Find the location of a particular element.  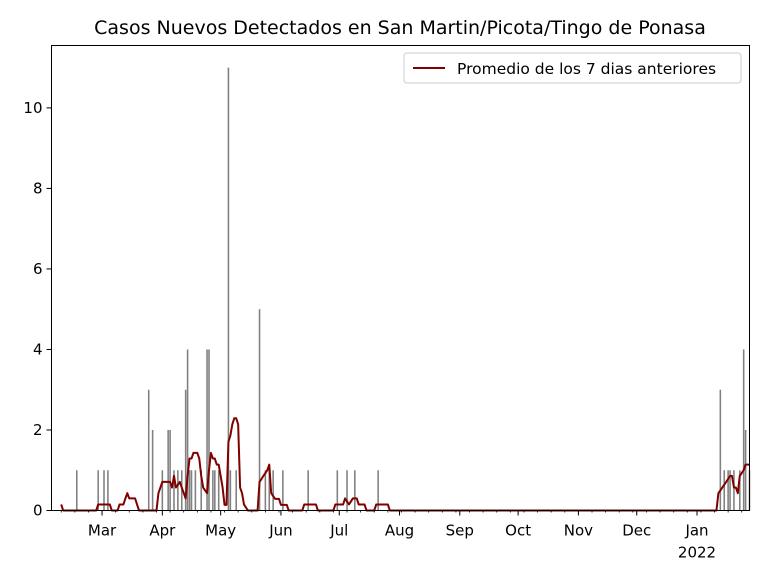

line-series is located at coordinates (405, 464).